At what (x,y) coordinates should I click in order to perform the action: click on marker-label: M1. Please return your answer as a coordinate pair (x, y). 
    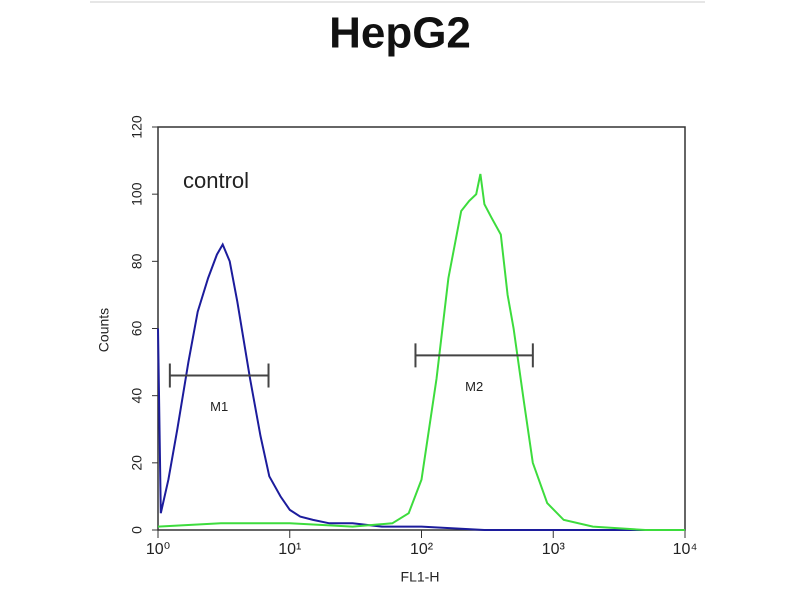
    Looking at the image, I should click on (219, 406).